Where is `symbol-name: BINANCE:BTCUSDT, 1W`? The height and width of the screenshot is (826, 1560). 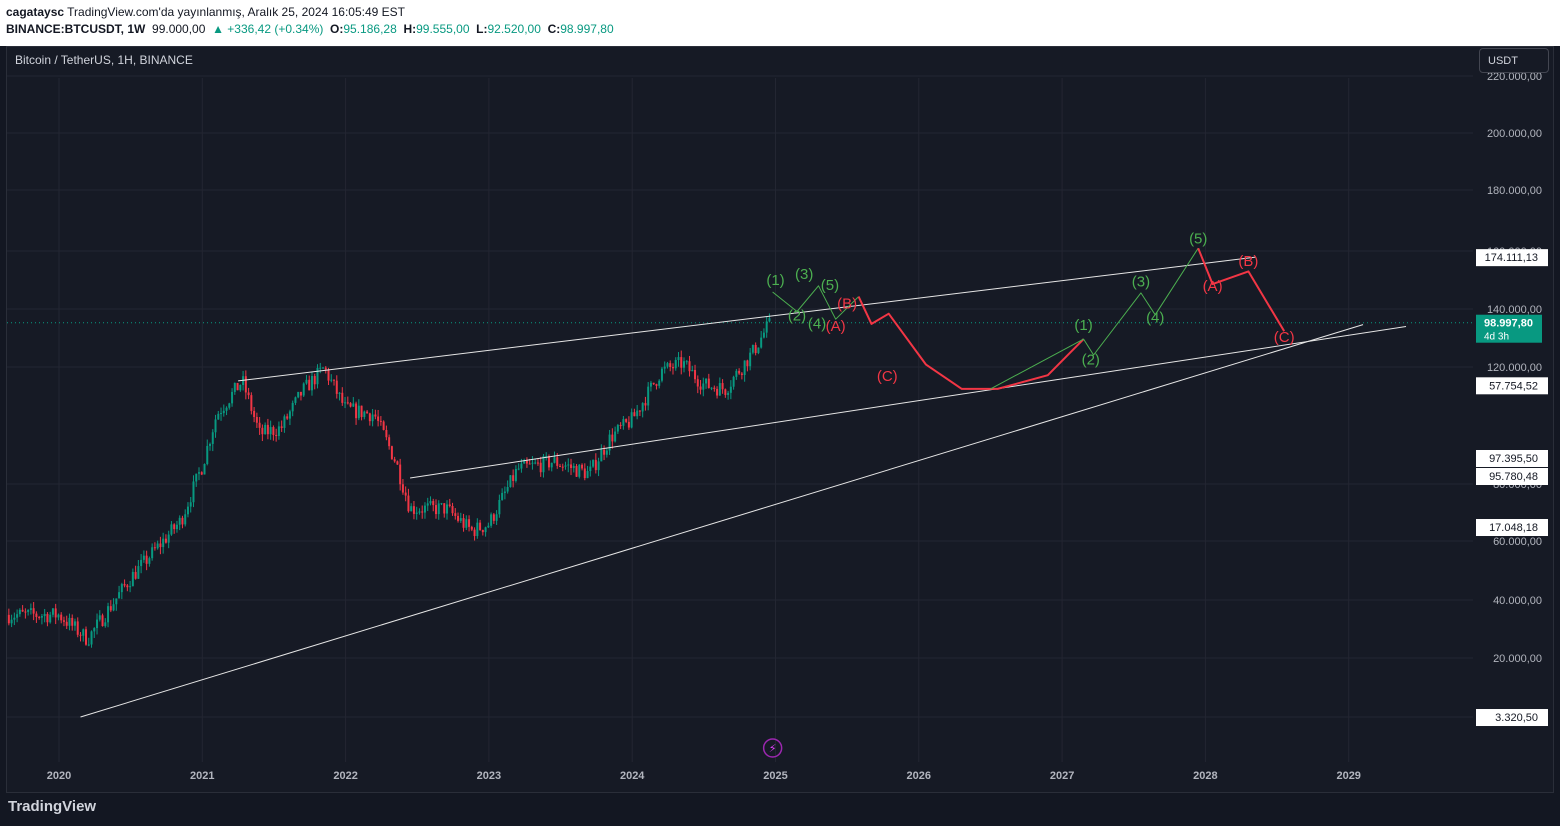
symbol-name: BINANCE:BTCUSDT, 1W is located at coordinates (76, 29).